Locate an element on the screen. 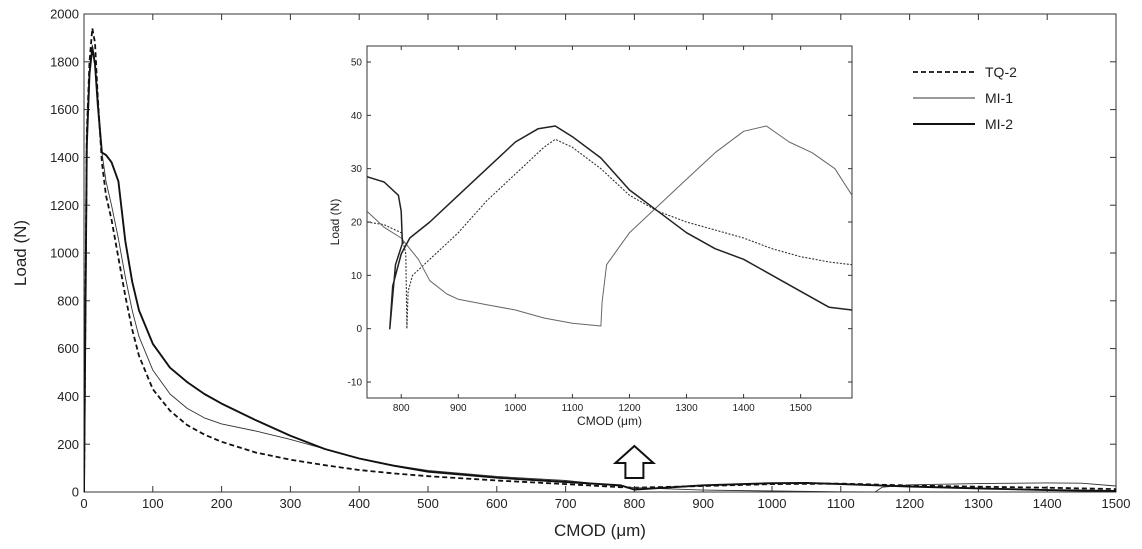 This screenshot has width=1142, height=549. main-y-tick-label: 600 is located at coordinates (68, 348).